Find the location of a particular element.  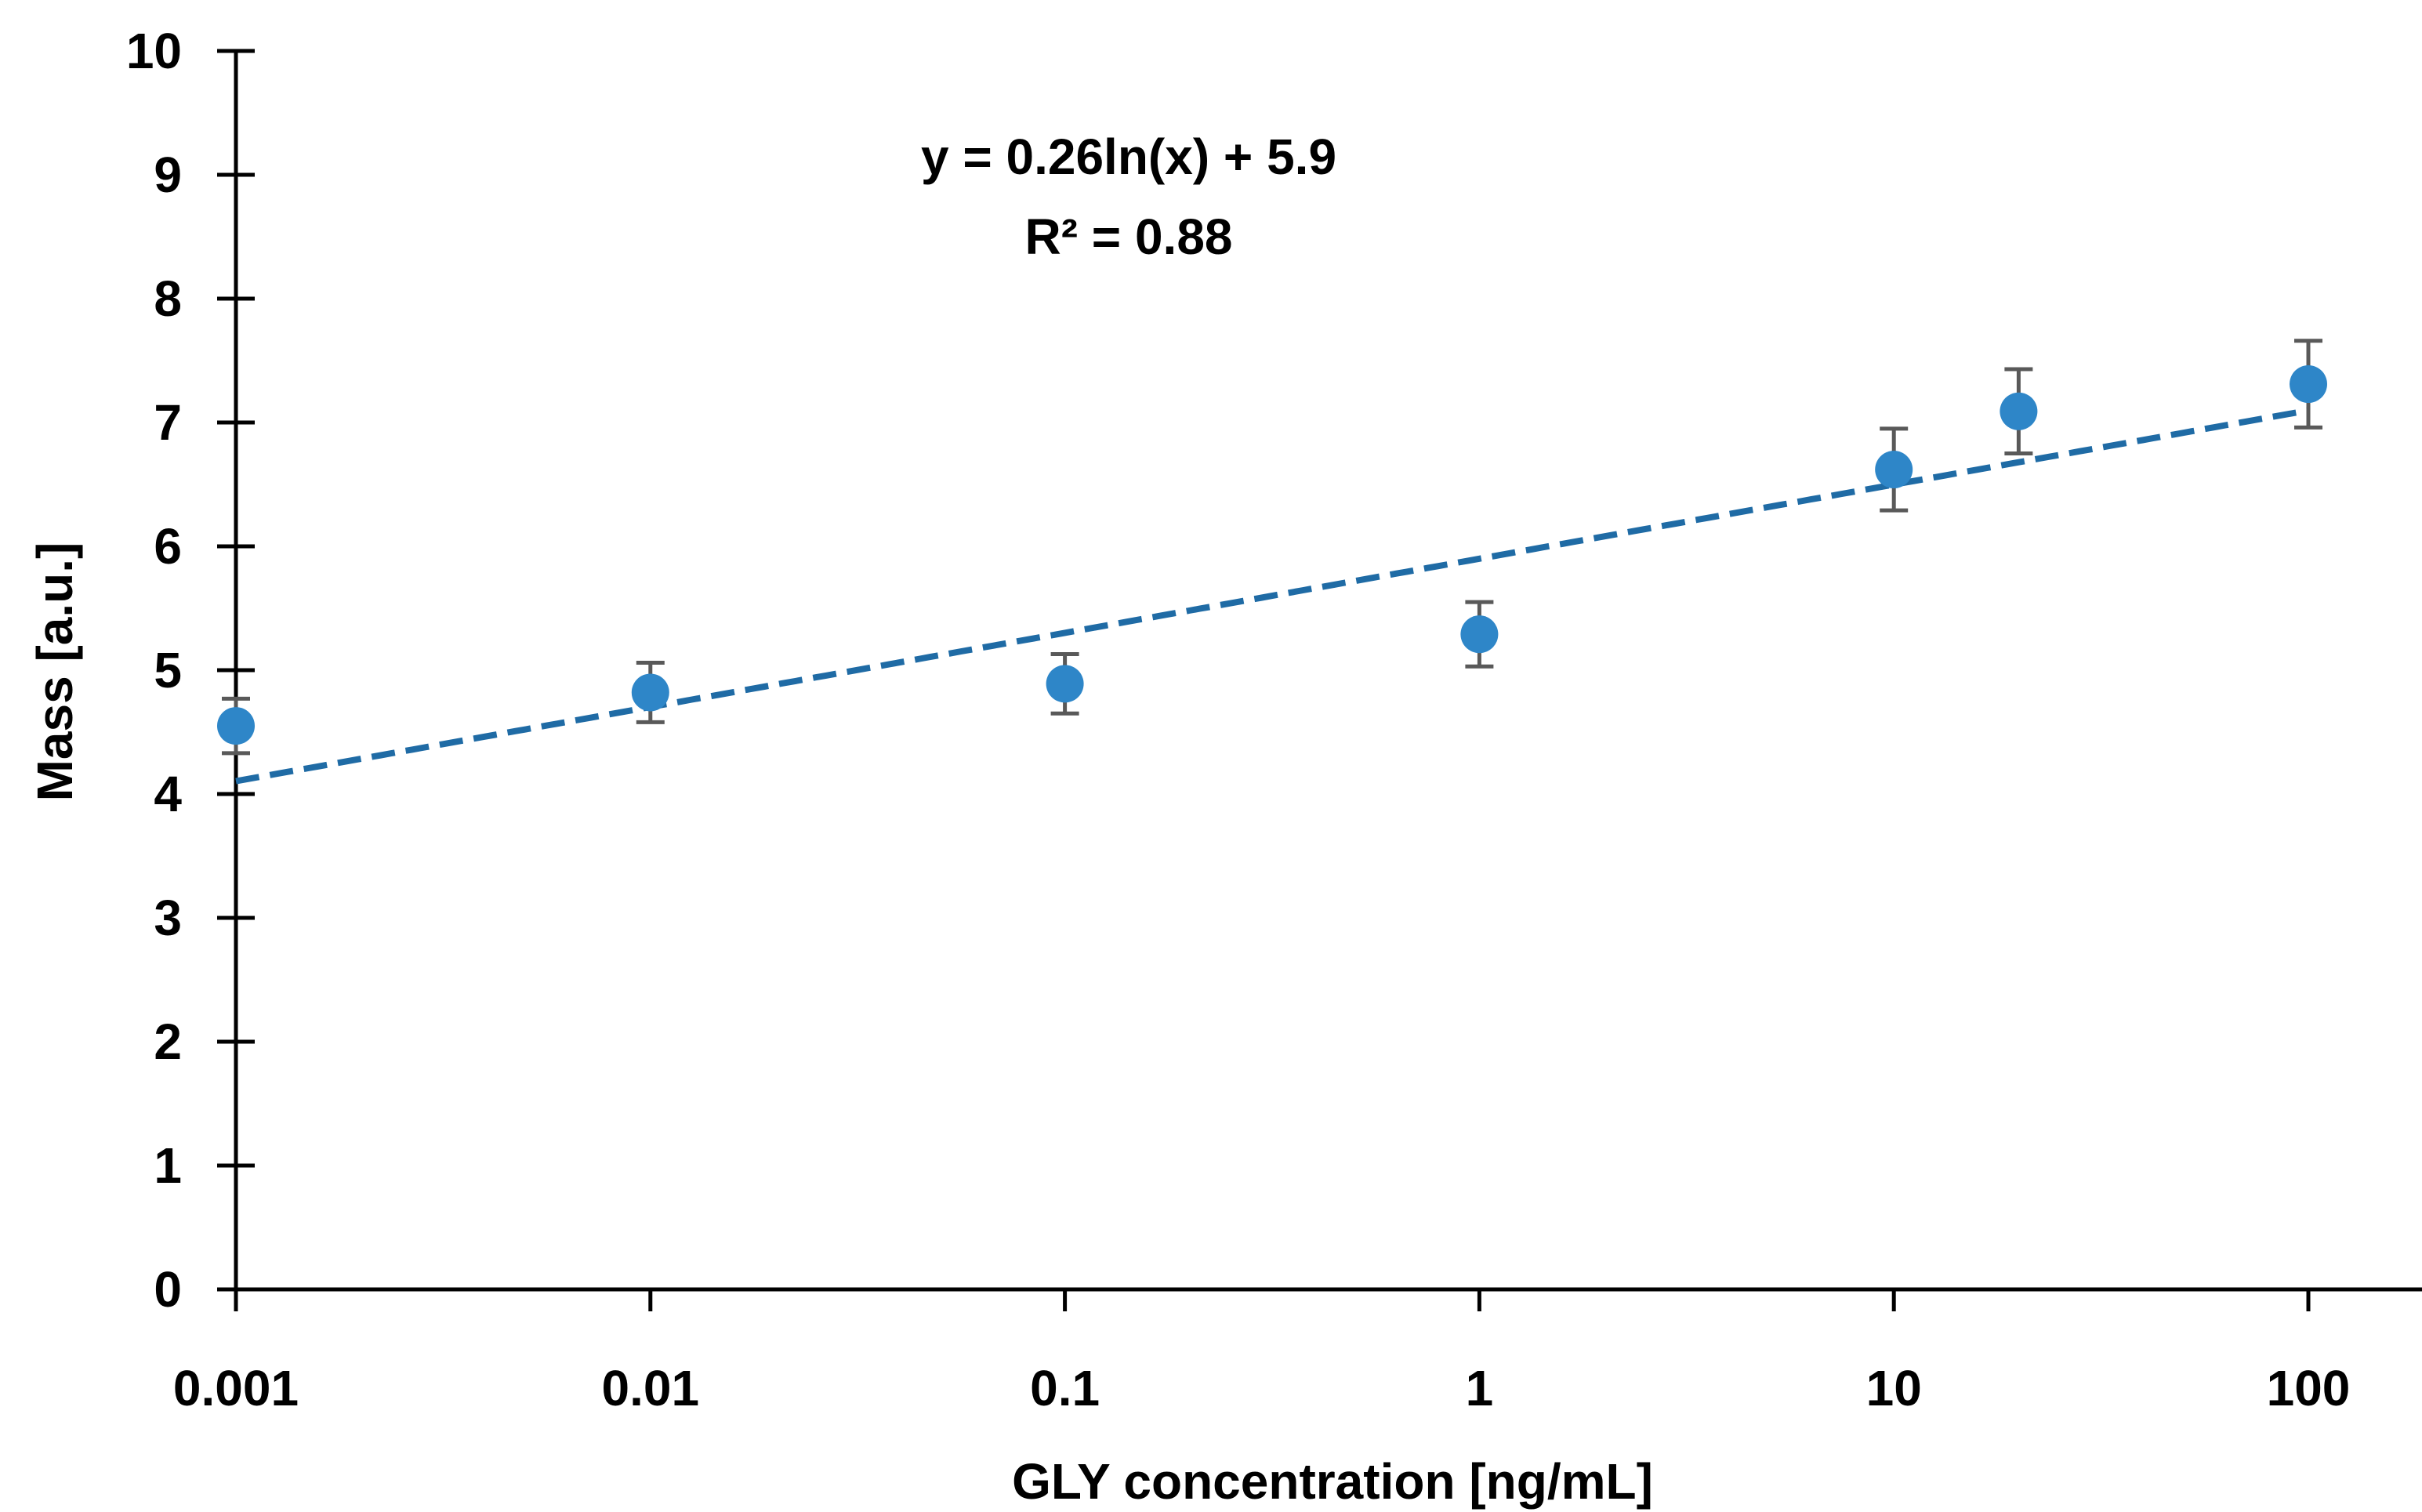

x-axis-title: GLY concentration [ng/mL] is located at coordinates (1332, 1481).